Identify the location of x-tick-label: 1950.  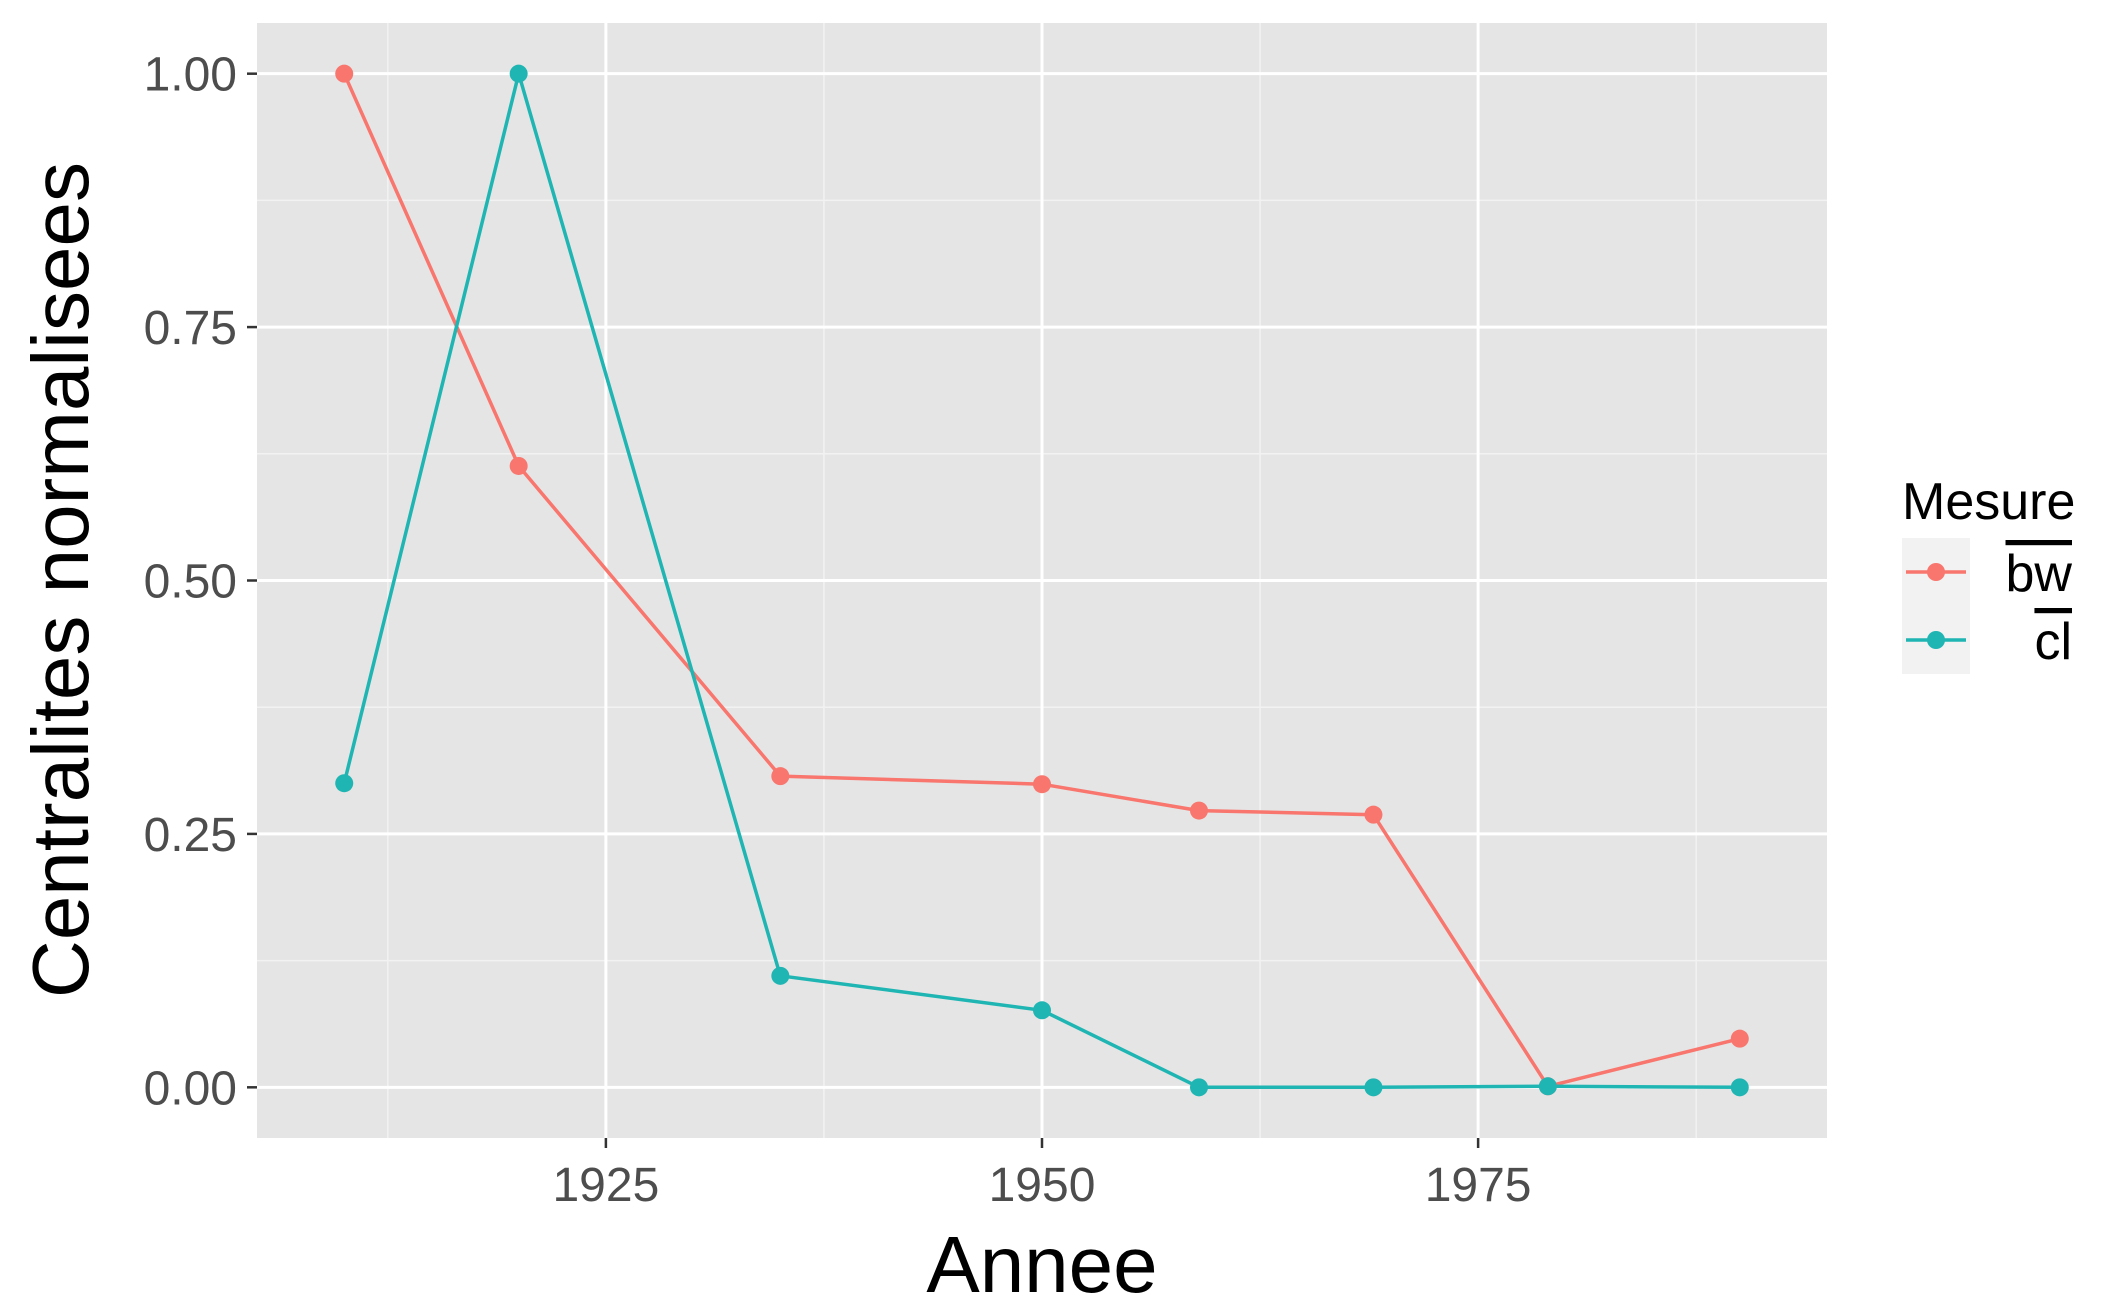
(1042, 1185).